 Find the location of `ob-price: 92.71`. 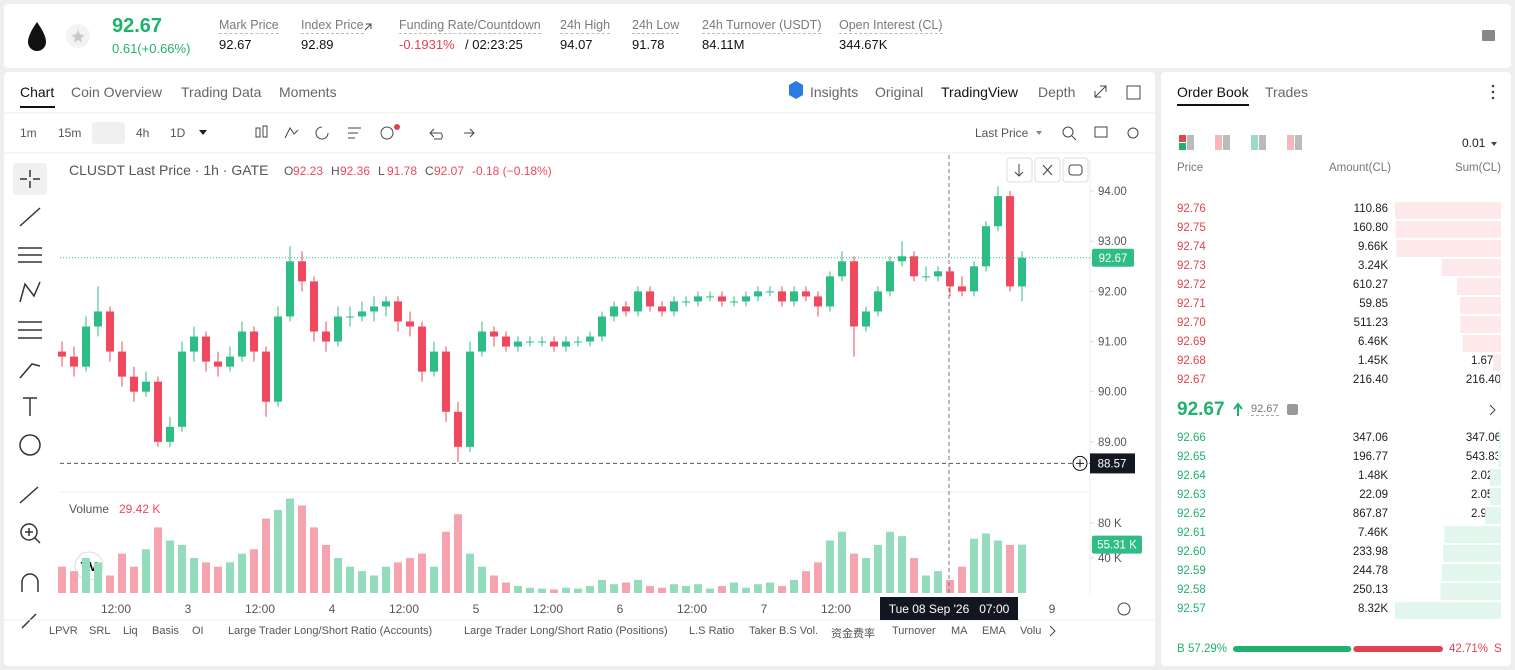

ob-price: 92.71 is located at coordinates (1191, 304).